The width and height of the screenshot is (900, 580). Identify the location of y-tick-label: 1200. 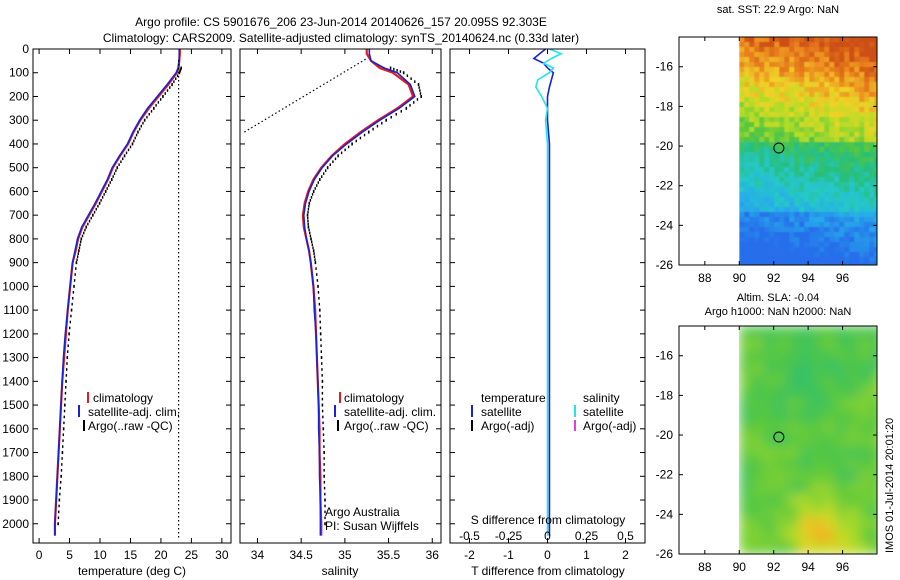
(15, 334).